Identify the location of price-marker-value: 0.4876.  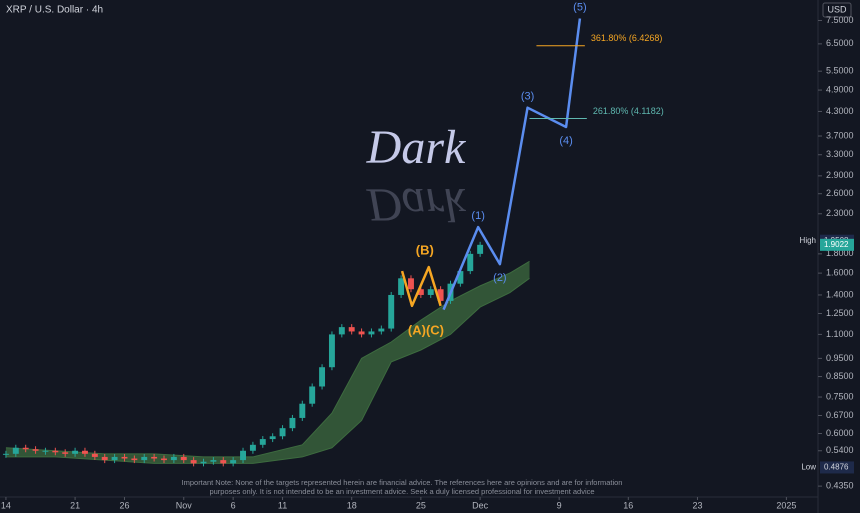
(836, 467).